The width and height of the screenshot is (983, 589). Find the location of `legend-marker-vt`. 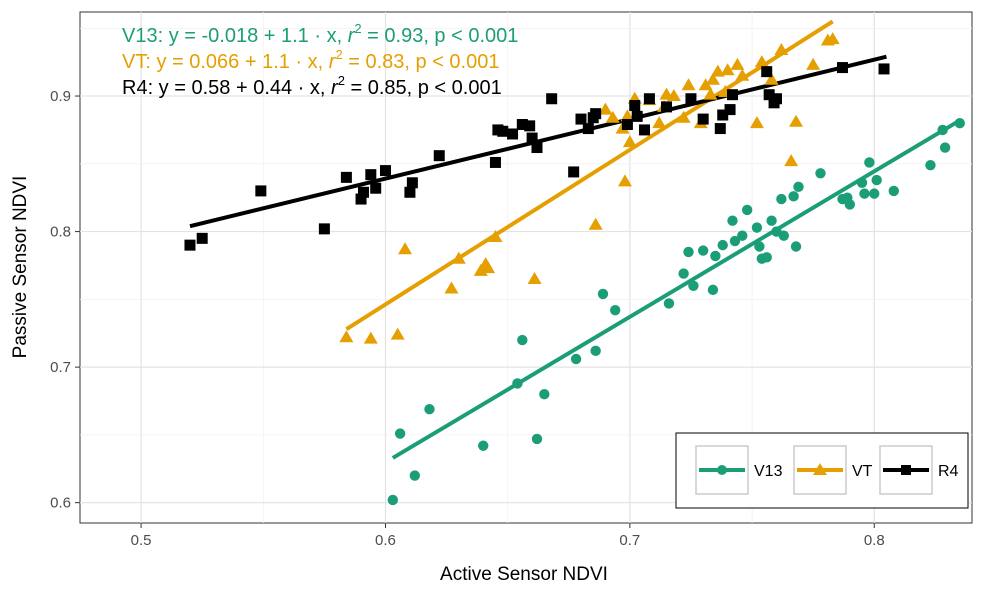

legend-marker-vt is located at coordinates (820, 469).